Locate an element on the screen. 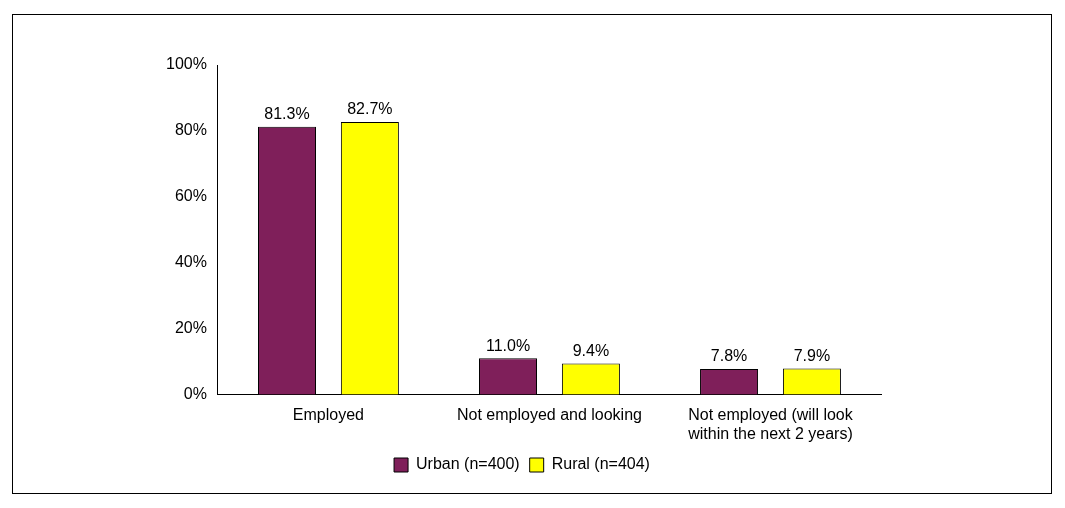 The width and height of the screenshot is (1065, 508). x-tick-label: Not employed and looking is located at coordinates (549, 414).